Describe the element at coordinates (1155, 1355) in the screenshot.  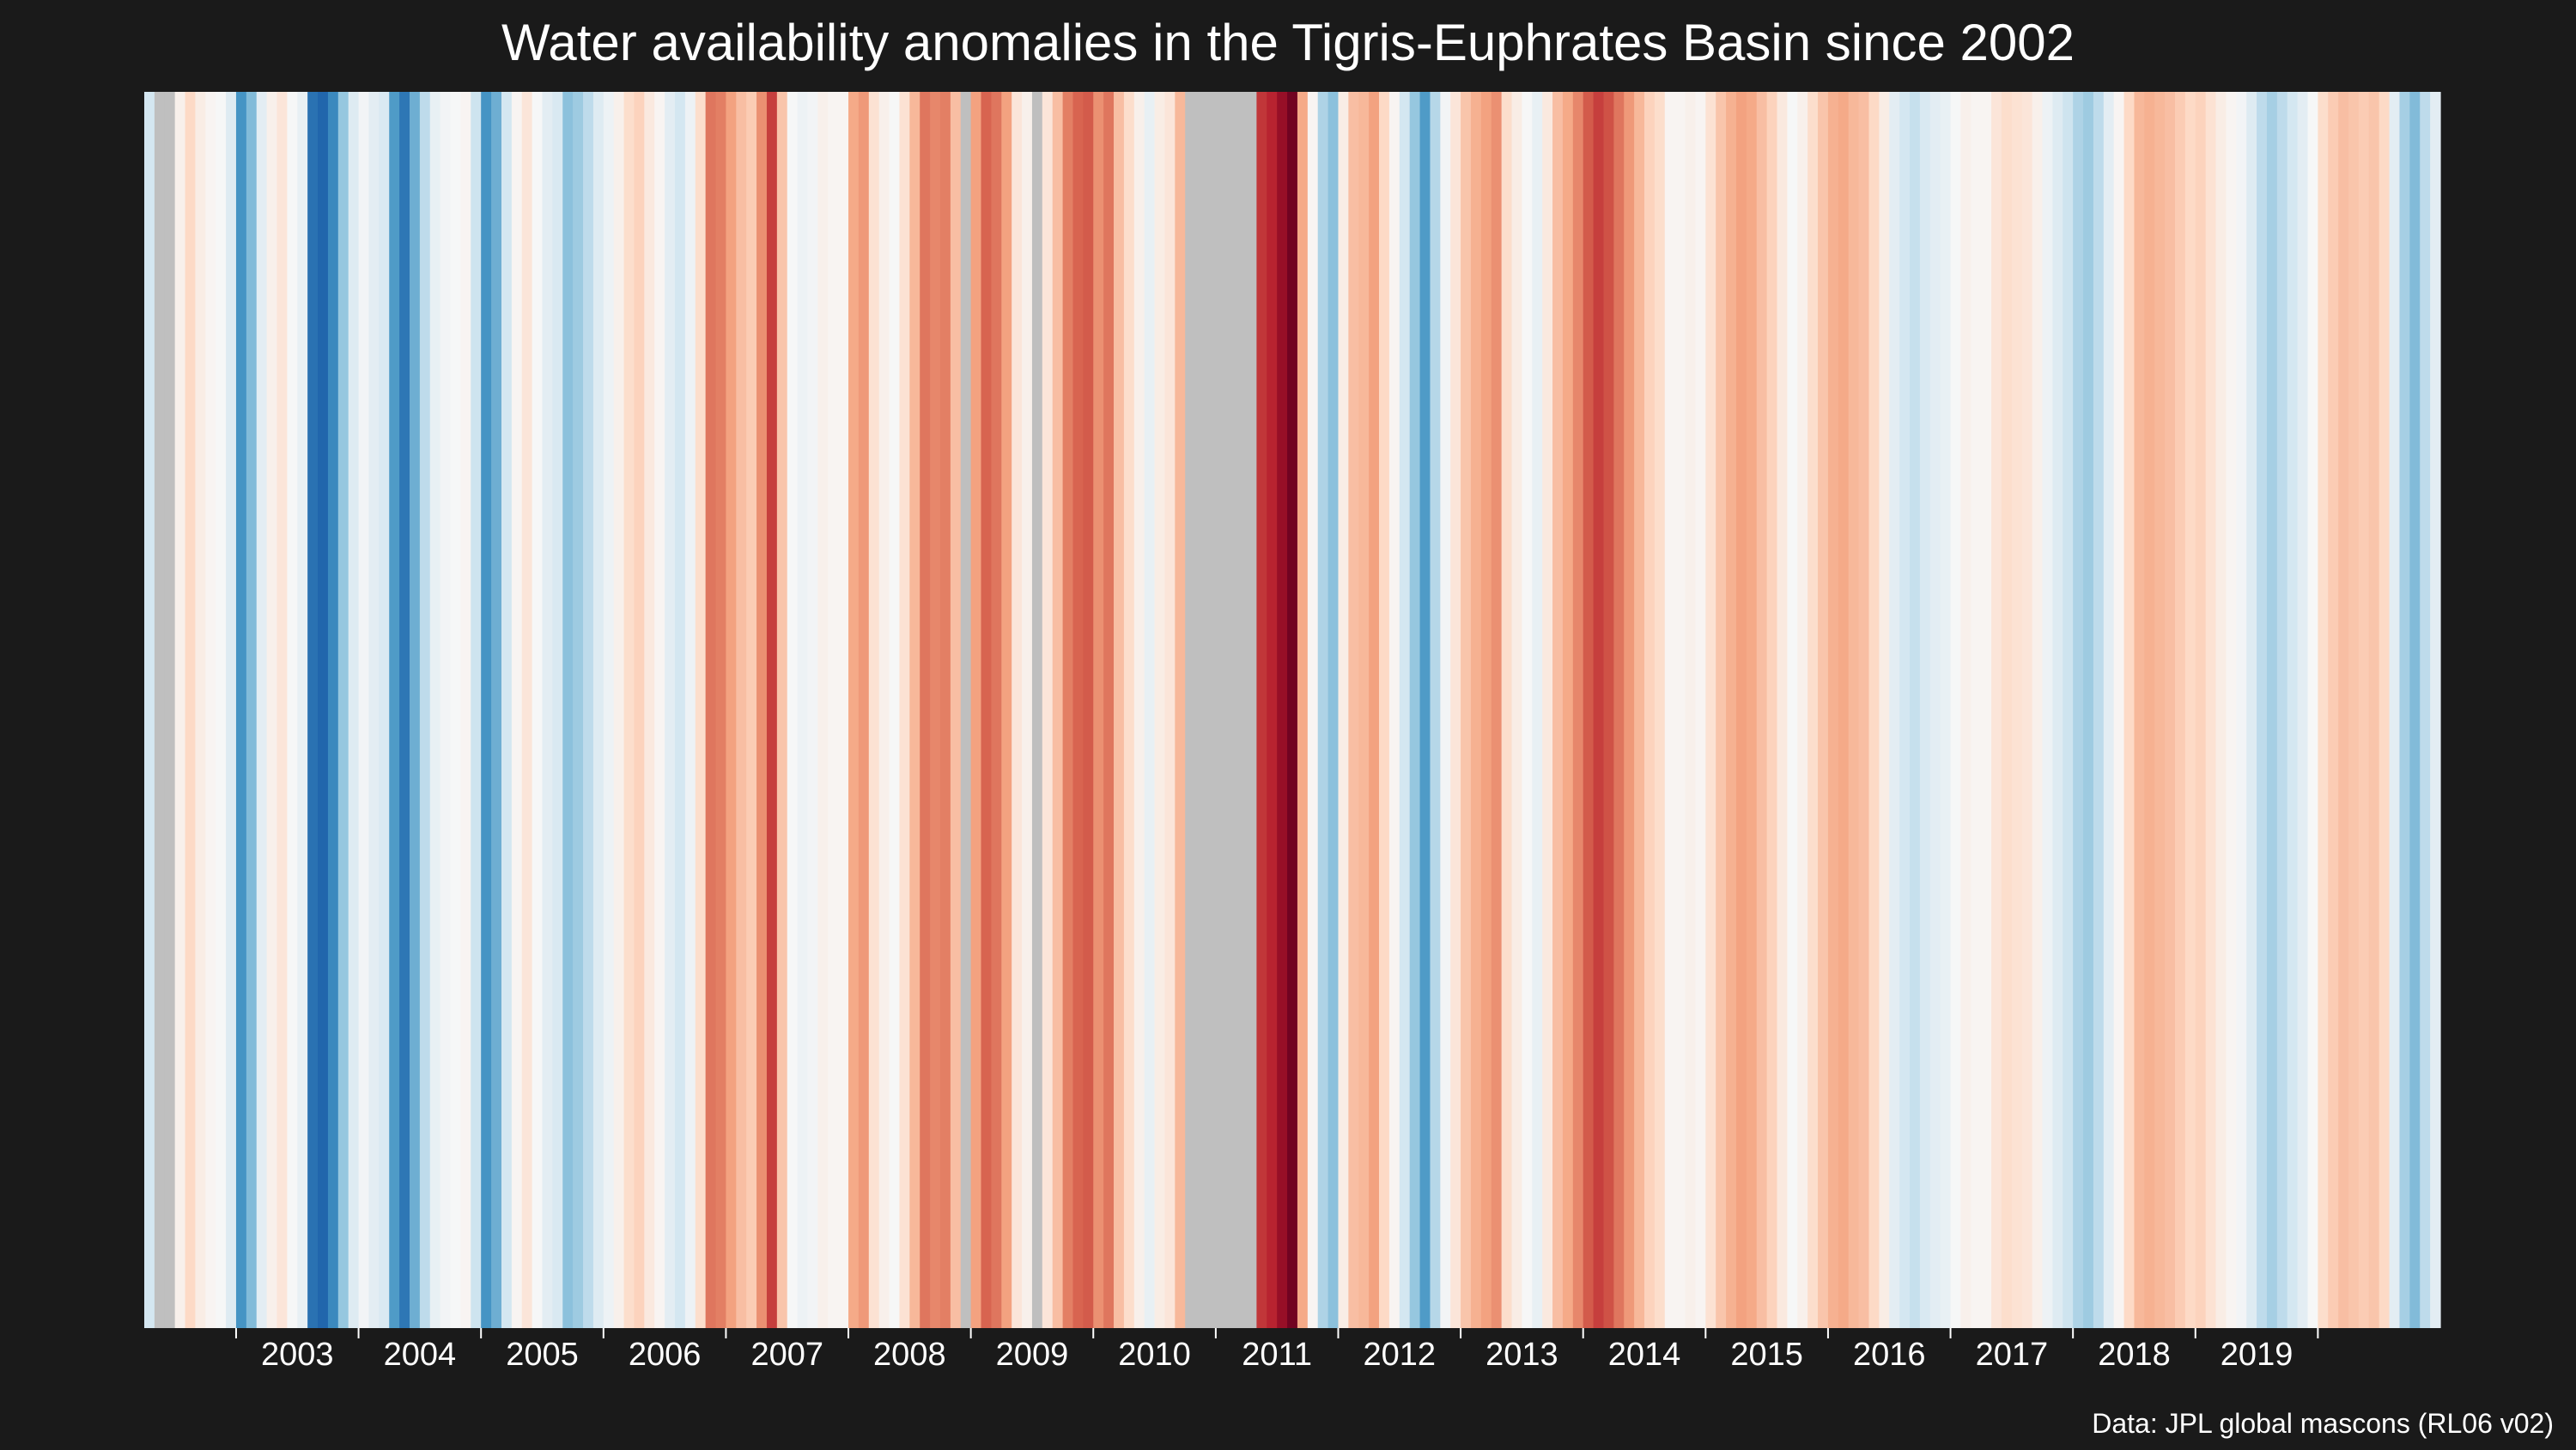
I see `year-label-2010: 2010` at that location.